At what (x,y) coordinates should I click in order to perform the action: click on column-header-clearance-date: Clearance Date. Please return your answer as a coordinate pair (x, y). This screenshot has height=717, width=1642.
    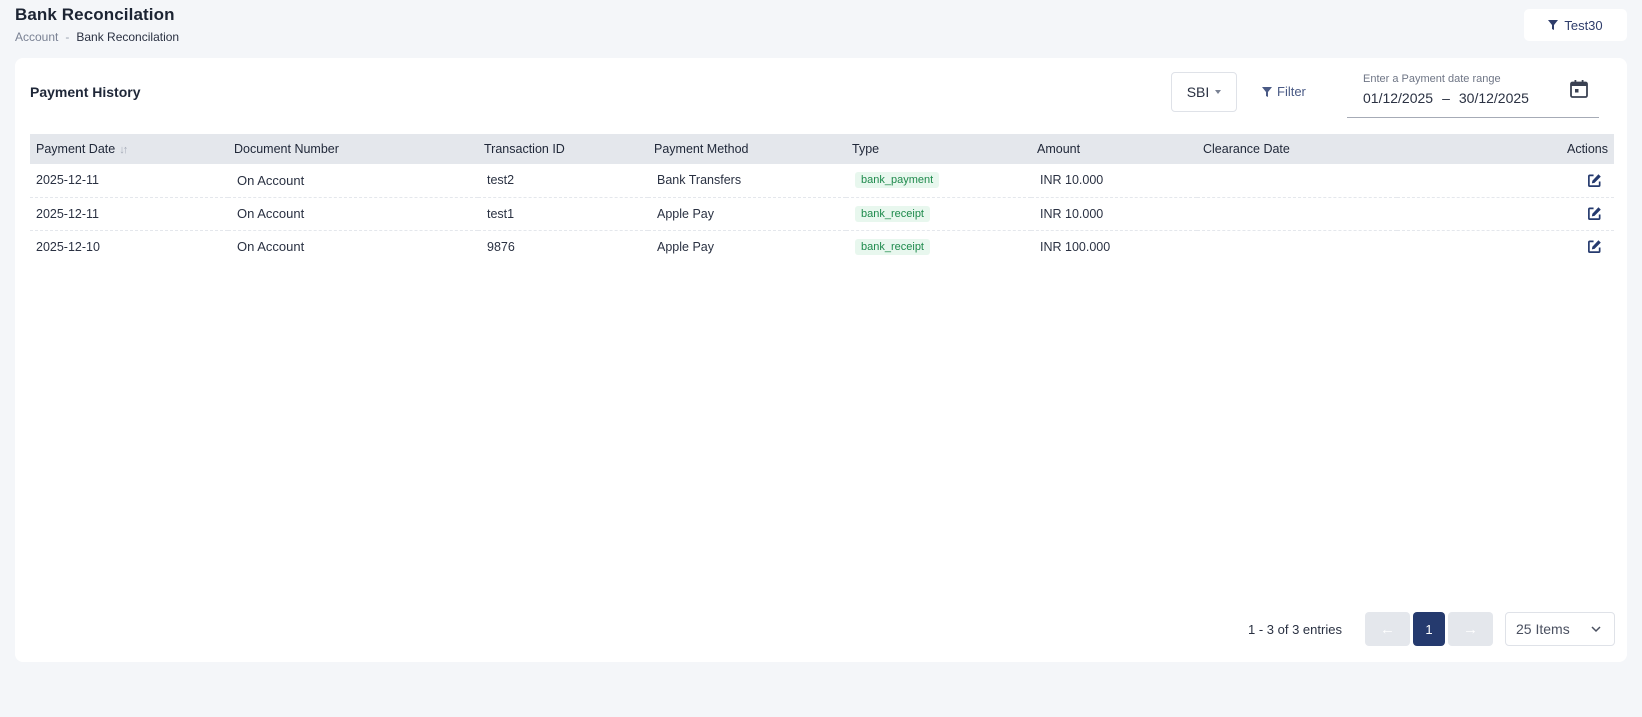
    Looking at the image, I should click on (1246, 149).